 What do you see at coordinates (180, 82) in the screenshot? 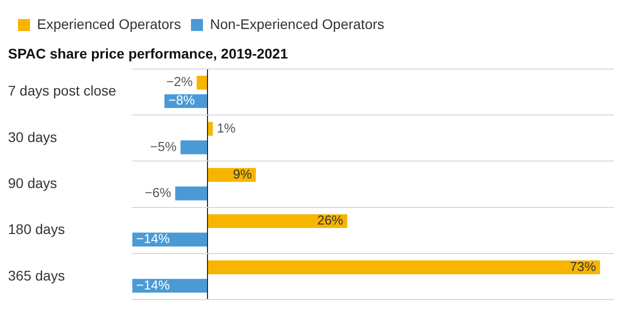
I see `data-label: −2%` at bounding box center [180, 82].